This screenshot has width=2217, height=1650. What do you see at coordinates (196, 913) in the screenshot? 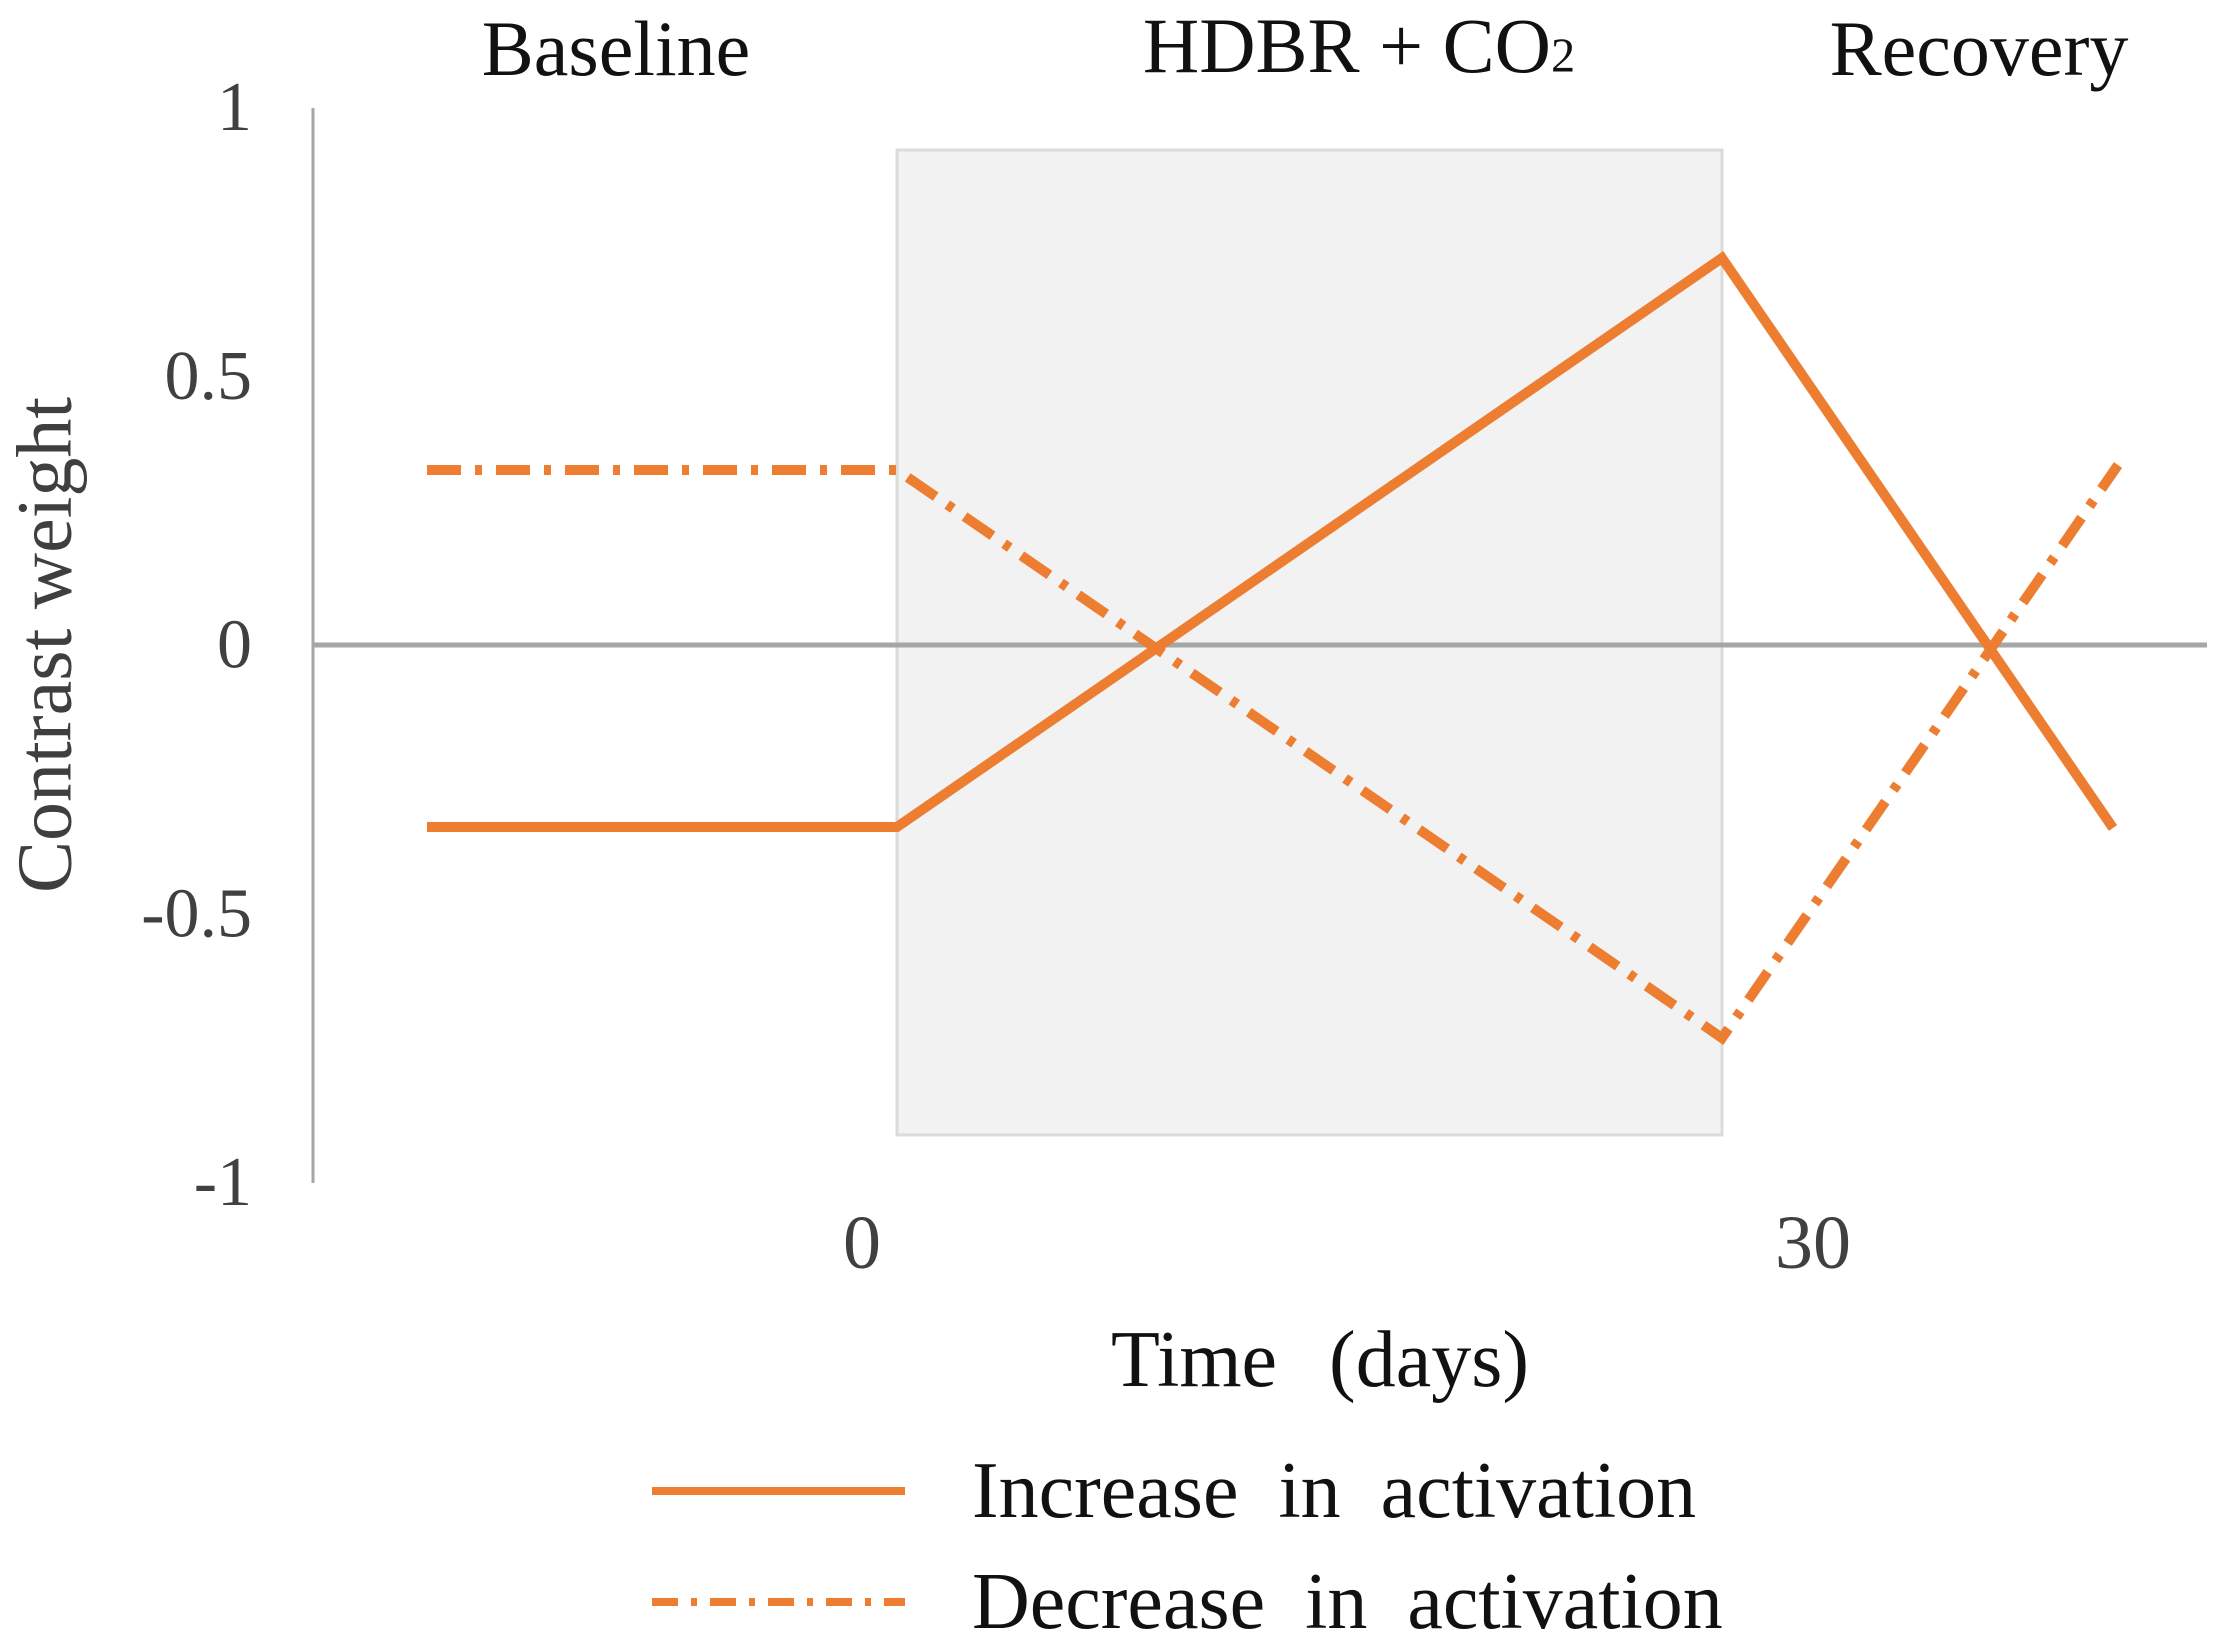
I see `y-tick-label: -0.5` at bounding box center [196, 913].